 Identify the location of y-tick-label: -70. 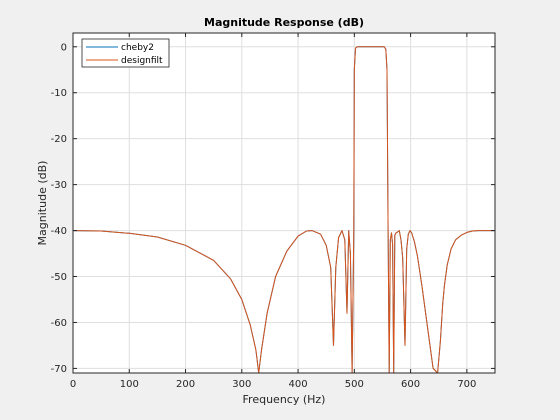
(59, 369).